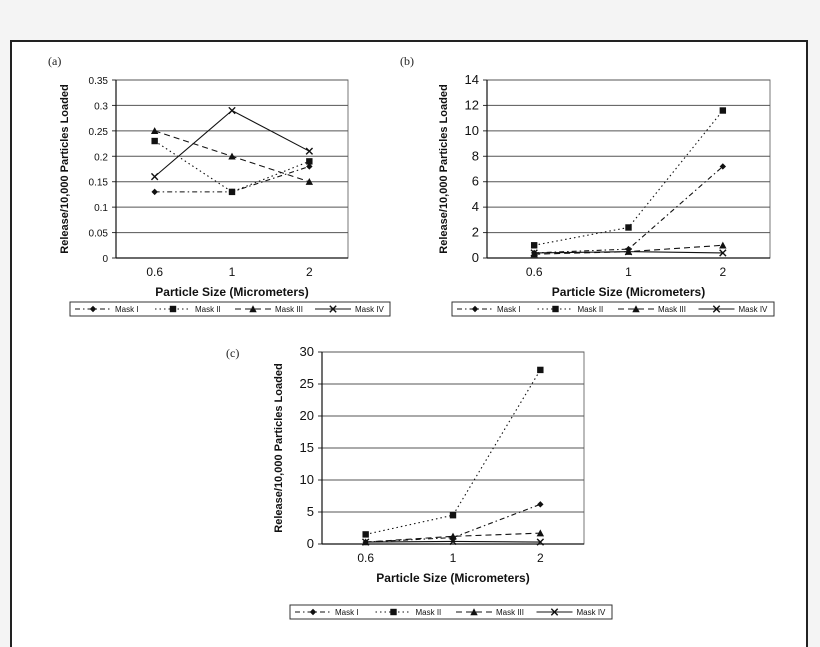 The image size is (820, 647). Describe the element at coordinates (307, 383) in the screenshot. I see `y-tick-label: 25` at that location.